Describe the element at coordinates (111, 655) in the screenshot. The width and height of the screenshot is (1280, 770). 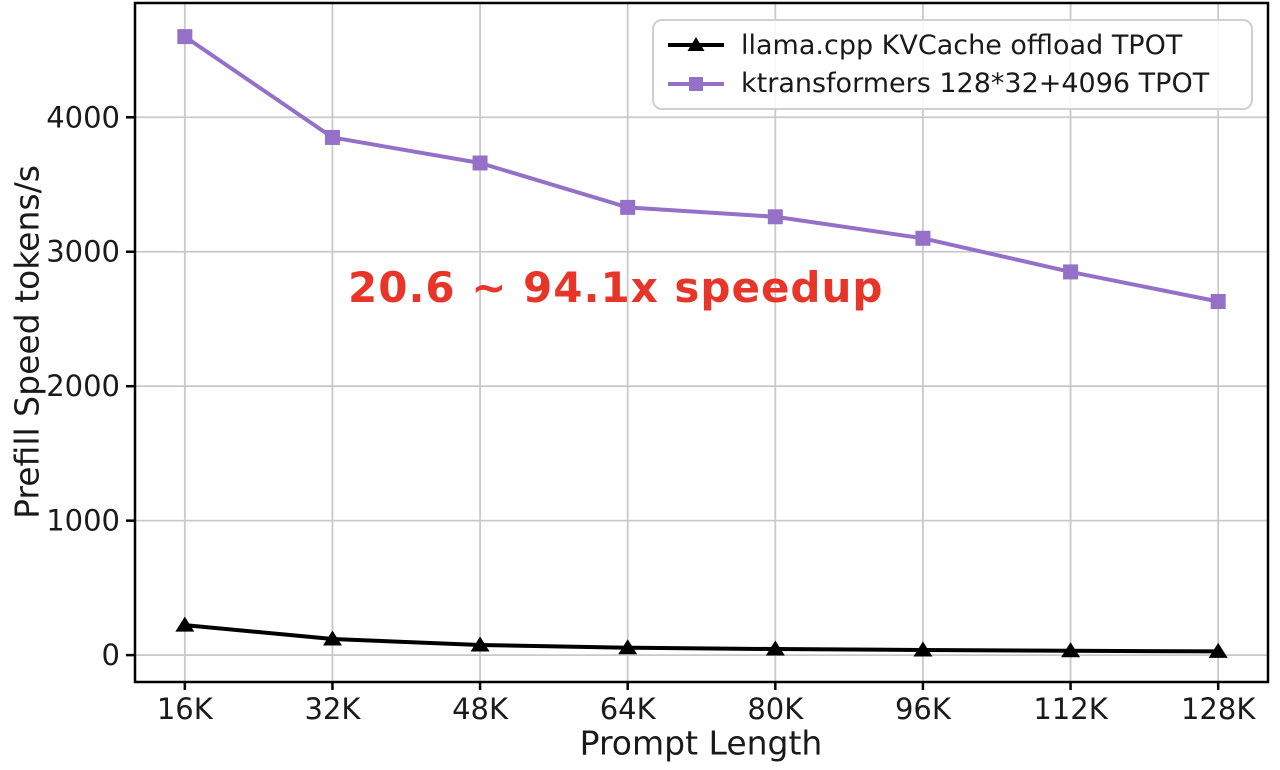
I see `y-tick-label: 0` at that location.